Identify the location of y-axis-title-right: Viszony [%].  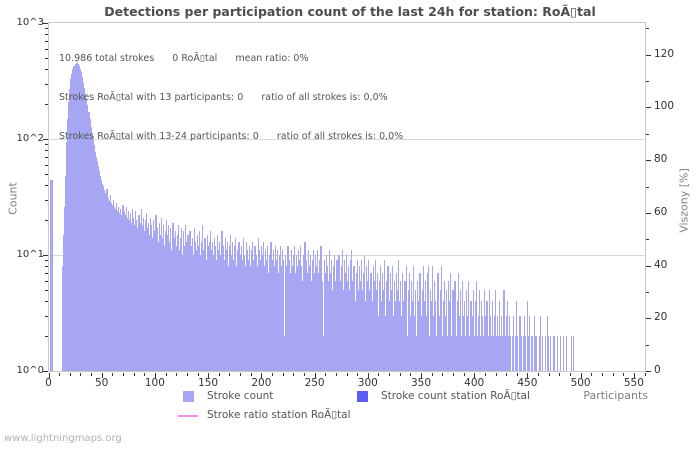
(684, 200).